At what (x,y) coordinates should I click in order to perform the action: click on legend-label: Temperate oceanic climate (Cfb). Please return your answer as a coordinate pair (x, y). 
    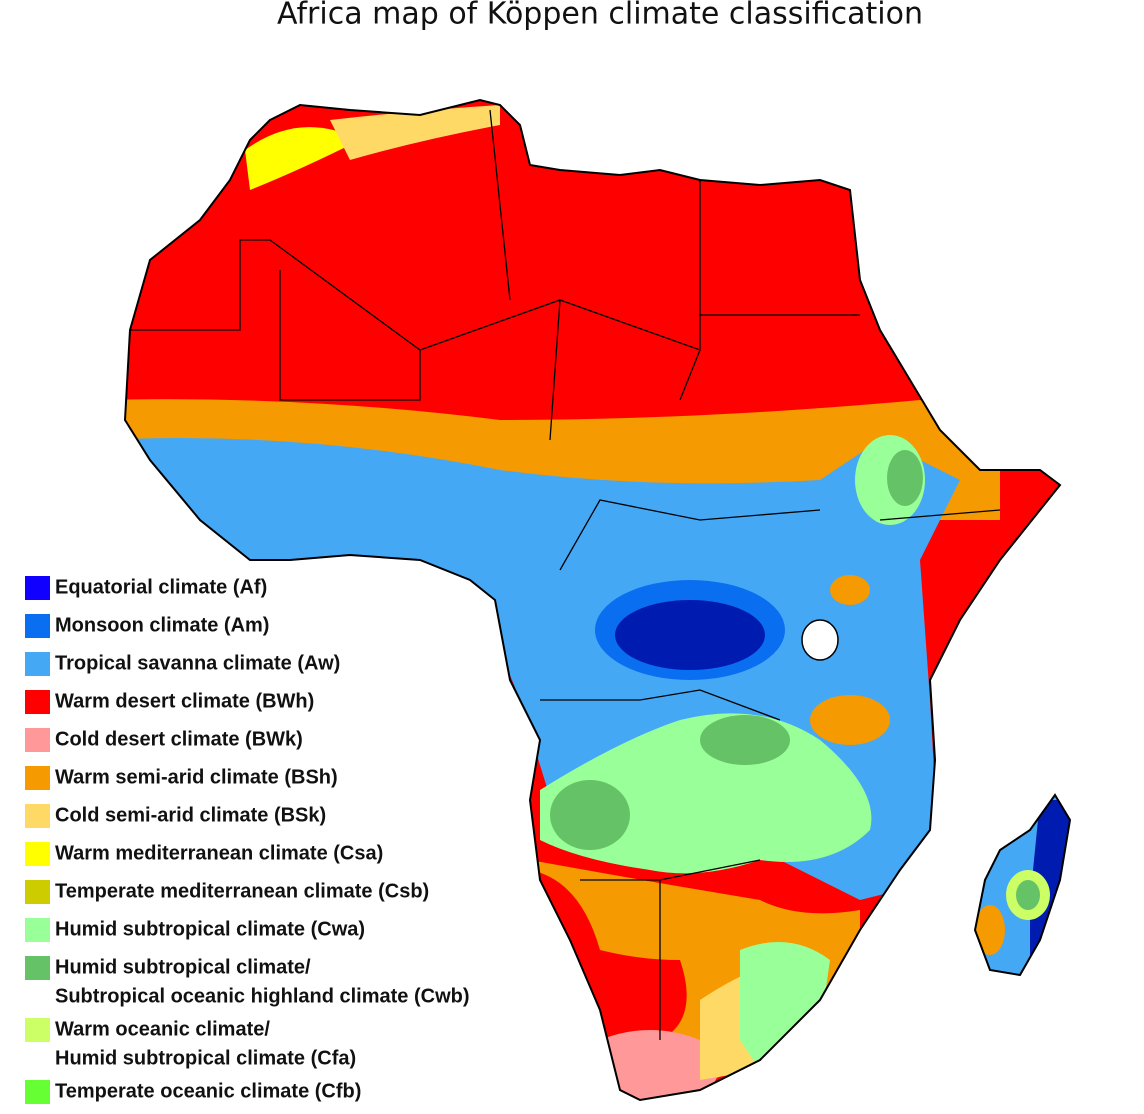
    Looking at the image, I should click on (208, 1091).